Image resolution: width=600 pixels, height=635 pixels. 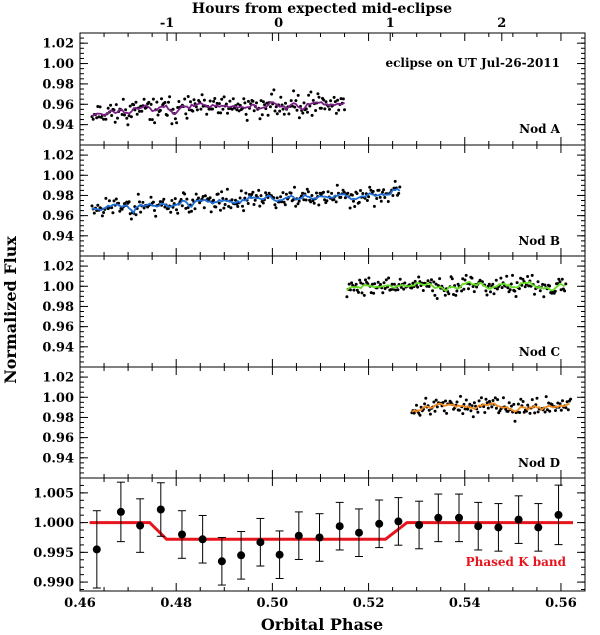 What do you see at coordinates (540, 129) in the screenshot?
I see `panel-label-nod-a: Nod A` at bounding box center [540, 129].